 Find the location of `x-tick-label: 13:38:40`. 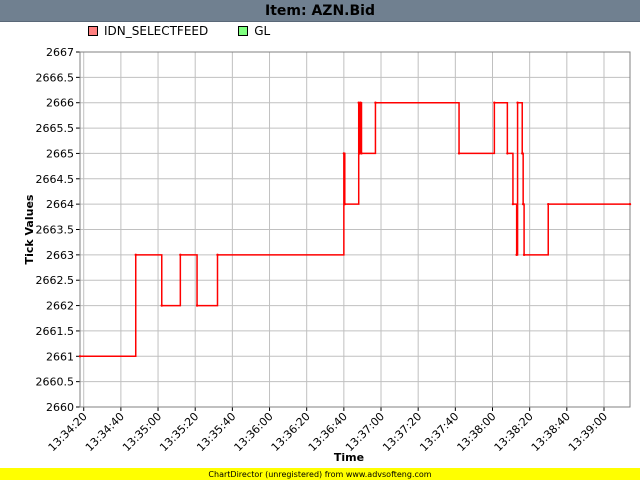

x-tick-label: 13:38:40 is located at coordinates (551, 432).